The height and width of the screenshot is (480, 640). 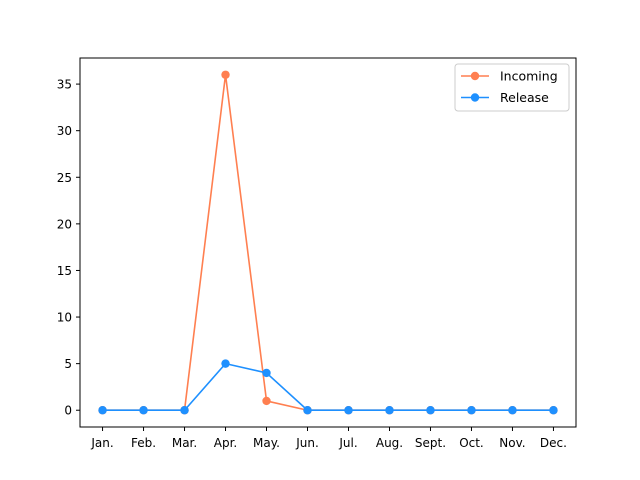 I want to click on legend-marker-incoming, so click(x=475, y=76).